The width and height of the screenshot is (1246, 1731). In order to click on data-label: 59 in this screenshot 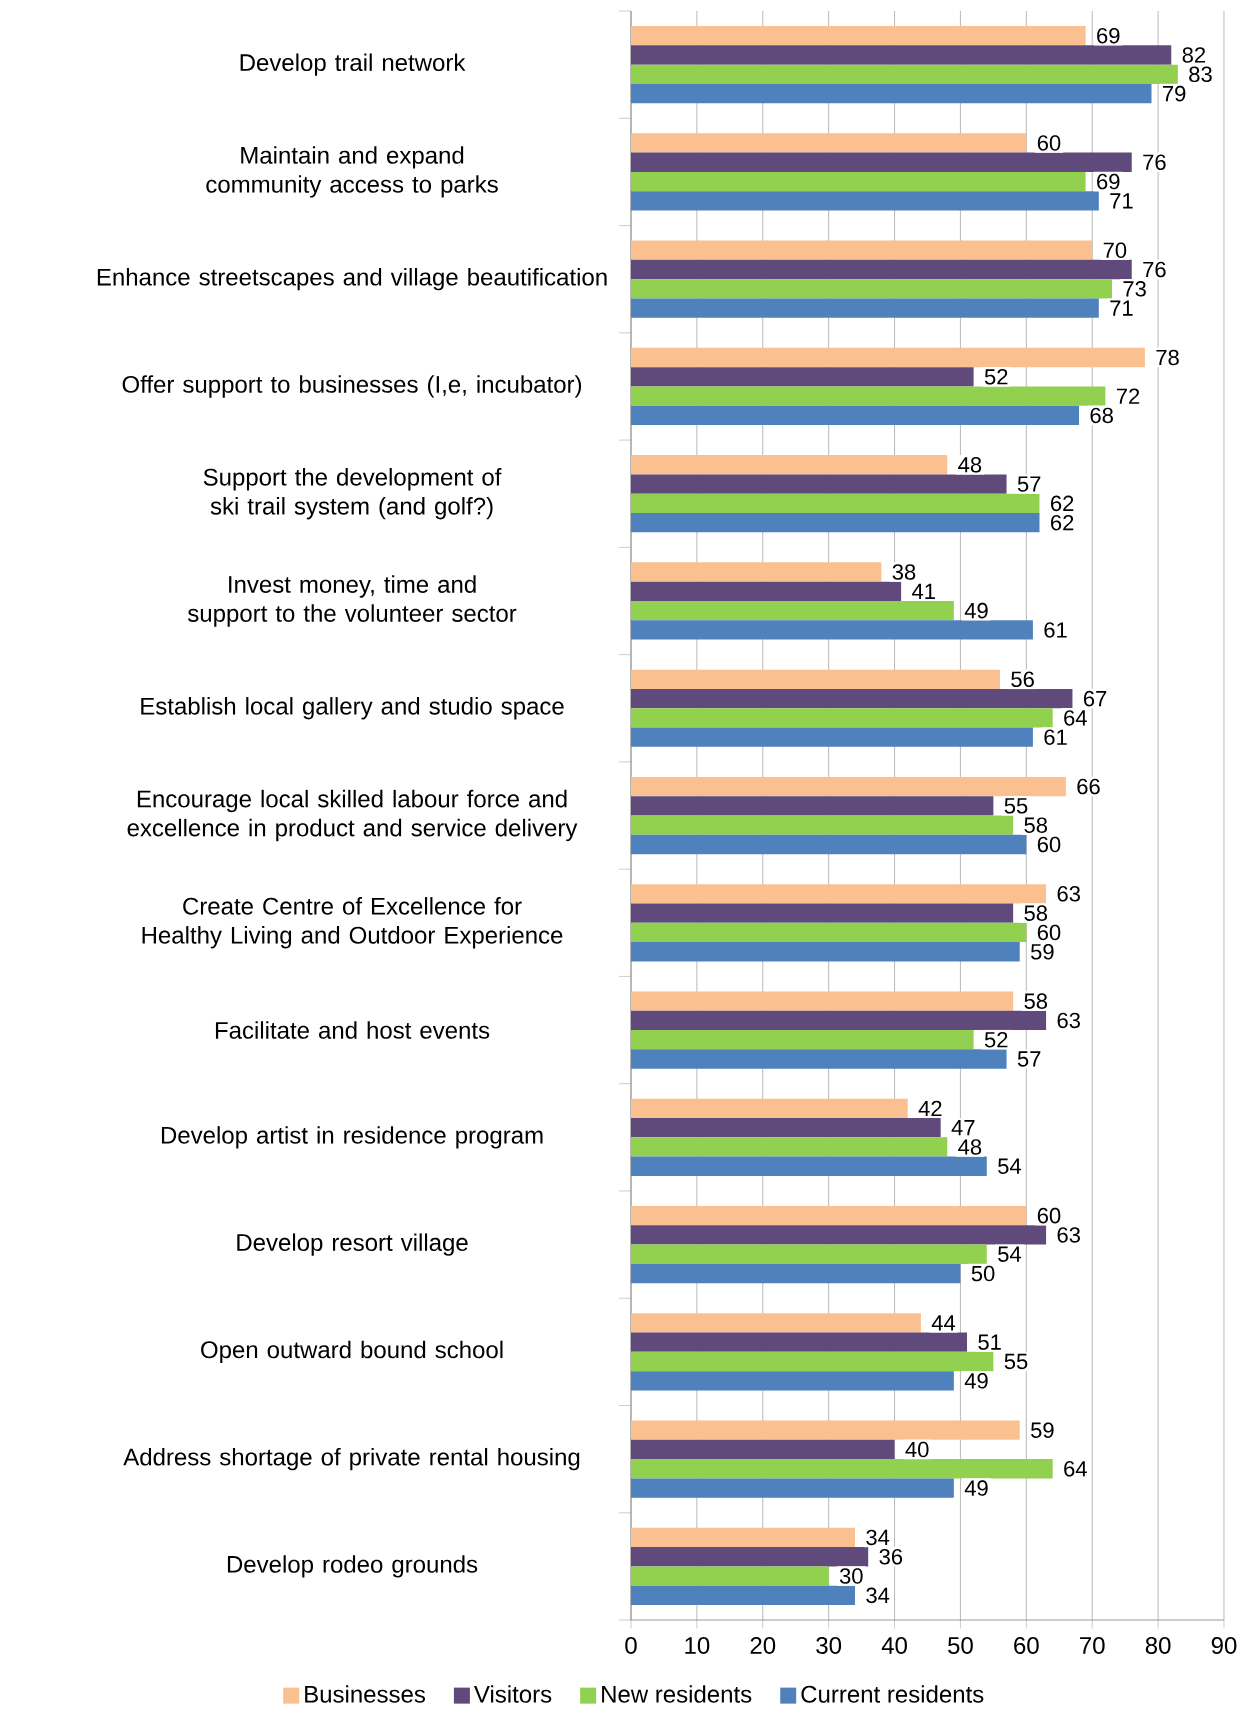, I will do `click(1042, 951)`.